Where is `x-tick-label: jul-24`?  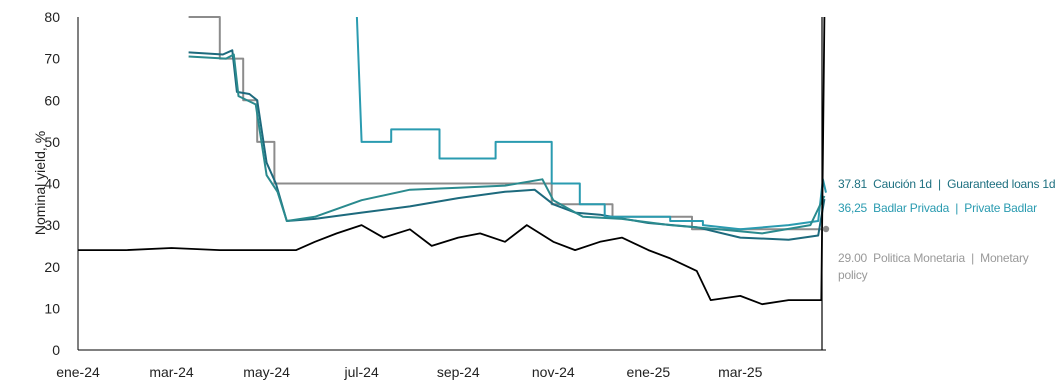 x-tick-label: jul-24 is located at coordinates (360, 372).